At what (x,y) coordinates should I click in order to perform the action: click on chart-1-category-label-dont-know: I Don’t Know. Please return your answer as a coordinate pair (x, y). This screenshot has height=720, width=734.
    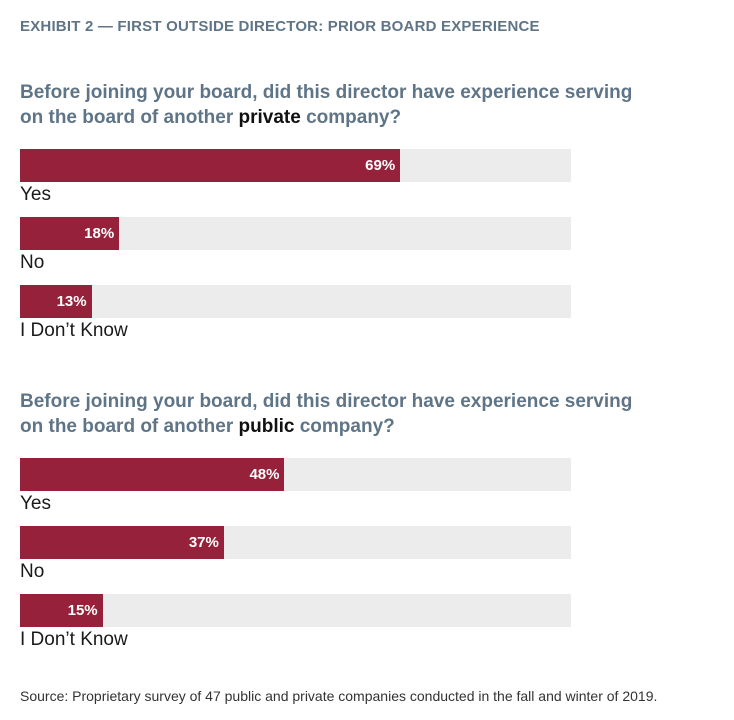
    Looking at the image, I should click on (74, 330).